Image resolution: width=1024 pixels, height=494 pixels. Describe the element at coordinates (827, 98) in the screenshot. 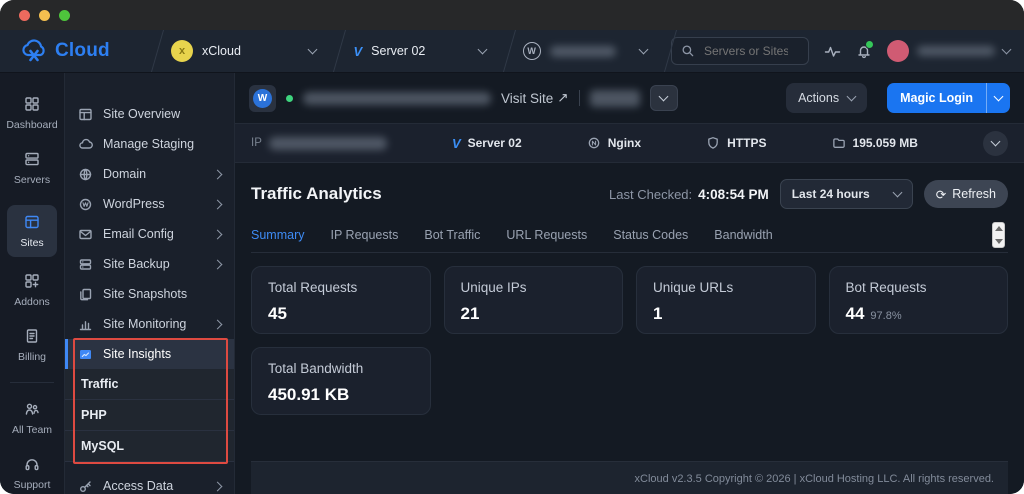

I see `actions-button: Actions` at that location.